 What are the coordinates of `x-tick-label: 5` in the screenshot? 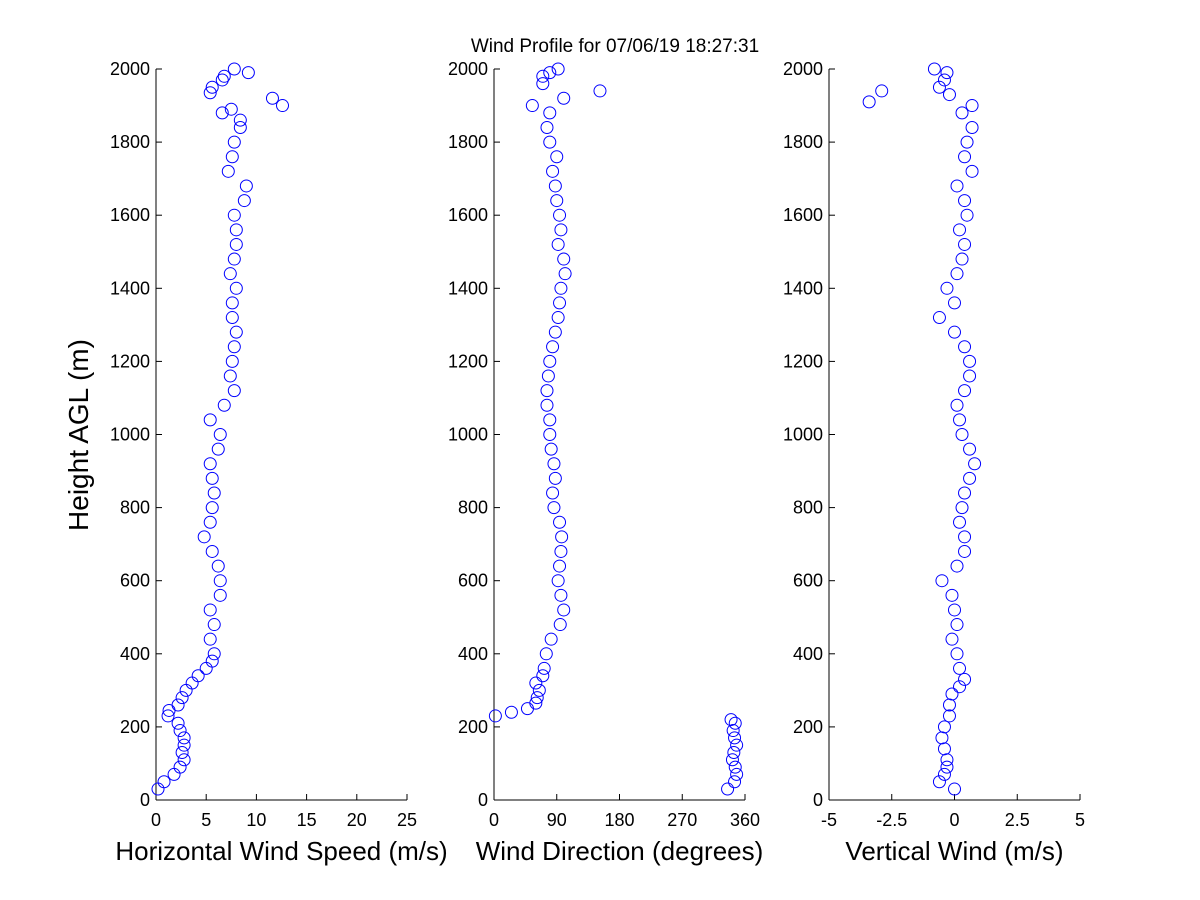 It's located at (206, 820).